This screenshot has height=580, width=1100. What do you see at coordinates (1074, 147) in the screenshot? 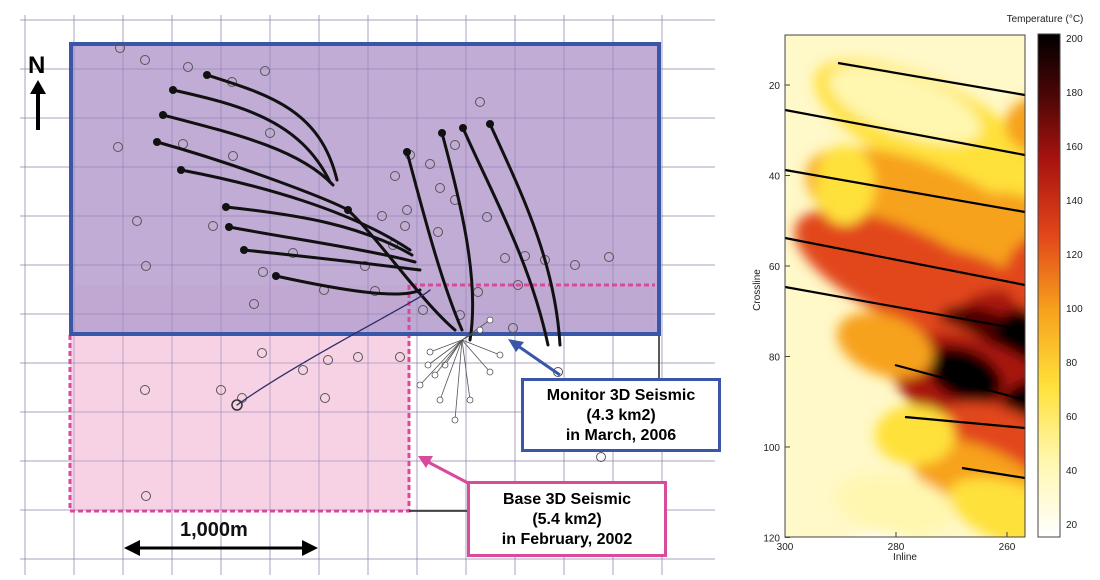
I see `colorbar-tick-label: 160` at bounding box center [1074, 147].